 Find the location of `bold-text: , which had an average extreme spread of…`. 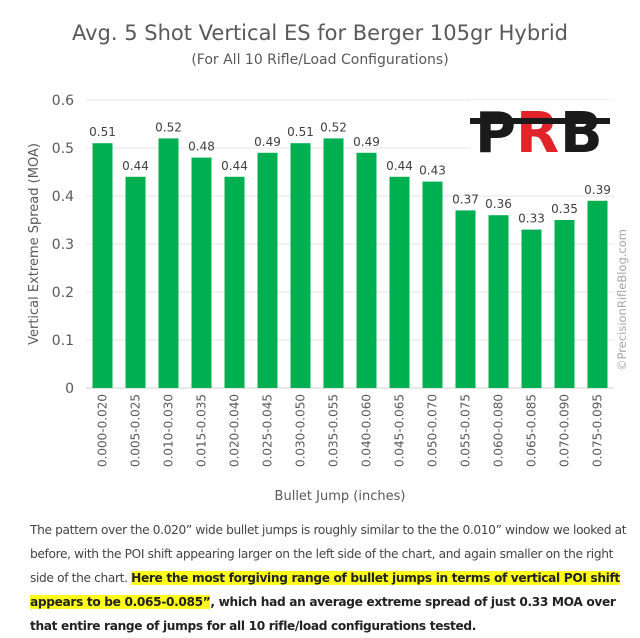

bold-text: , which had an average extreme spread of… is located at coordinates (323, 614).